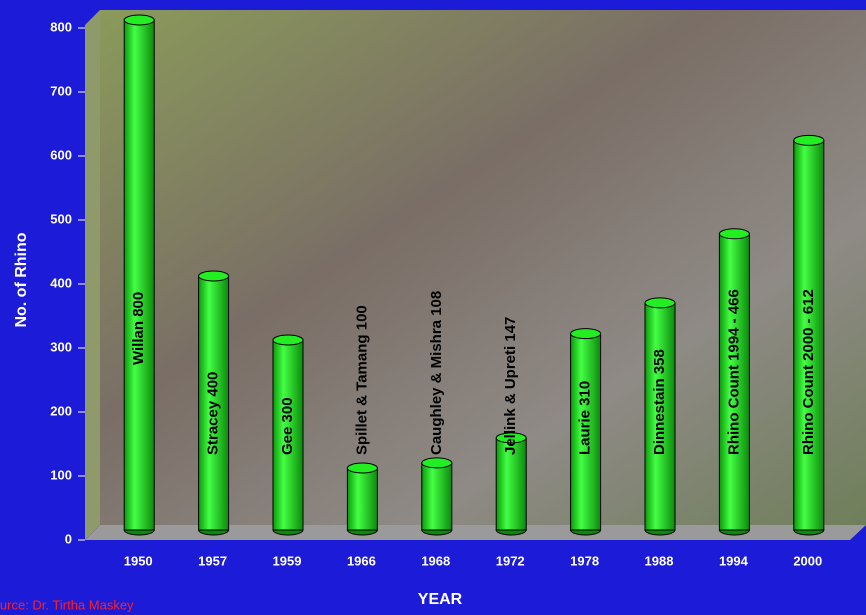  What do you see at coordinates (659, 560) in the screenshot?
I see `x-tick-label: 1988` at bounding box center [659, 560].